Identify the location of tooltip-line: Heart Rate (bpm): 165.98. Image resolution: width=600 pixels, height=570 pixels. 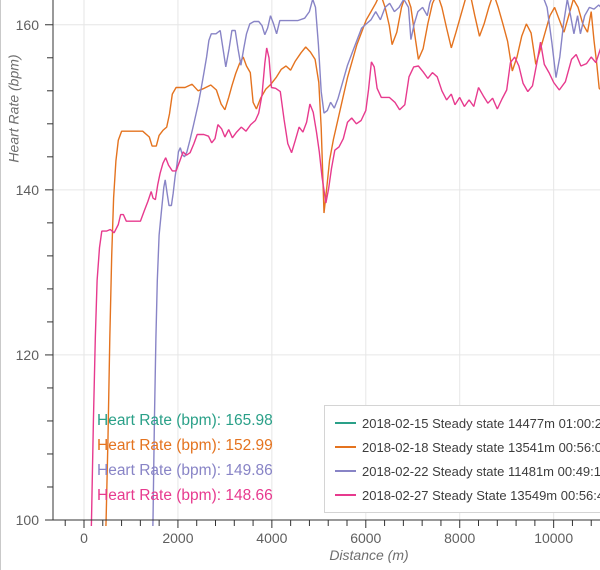
(185, 420).